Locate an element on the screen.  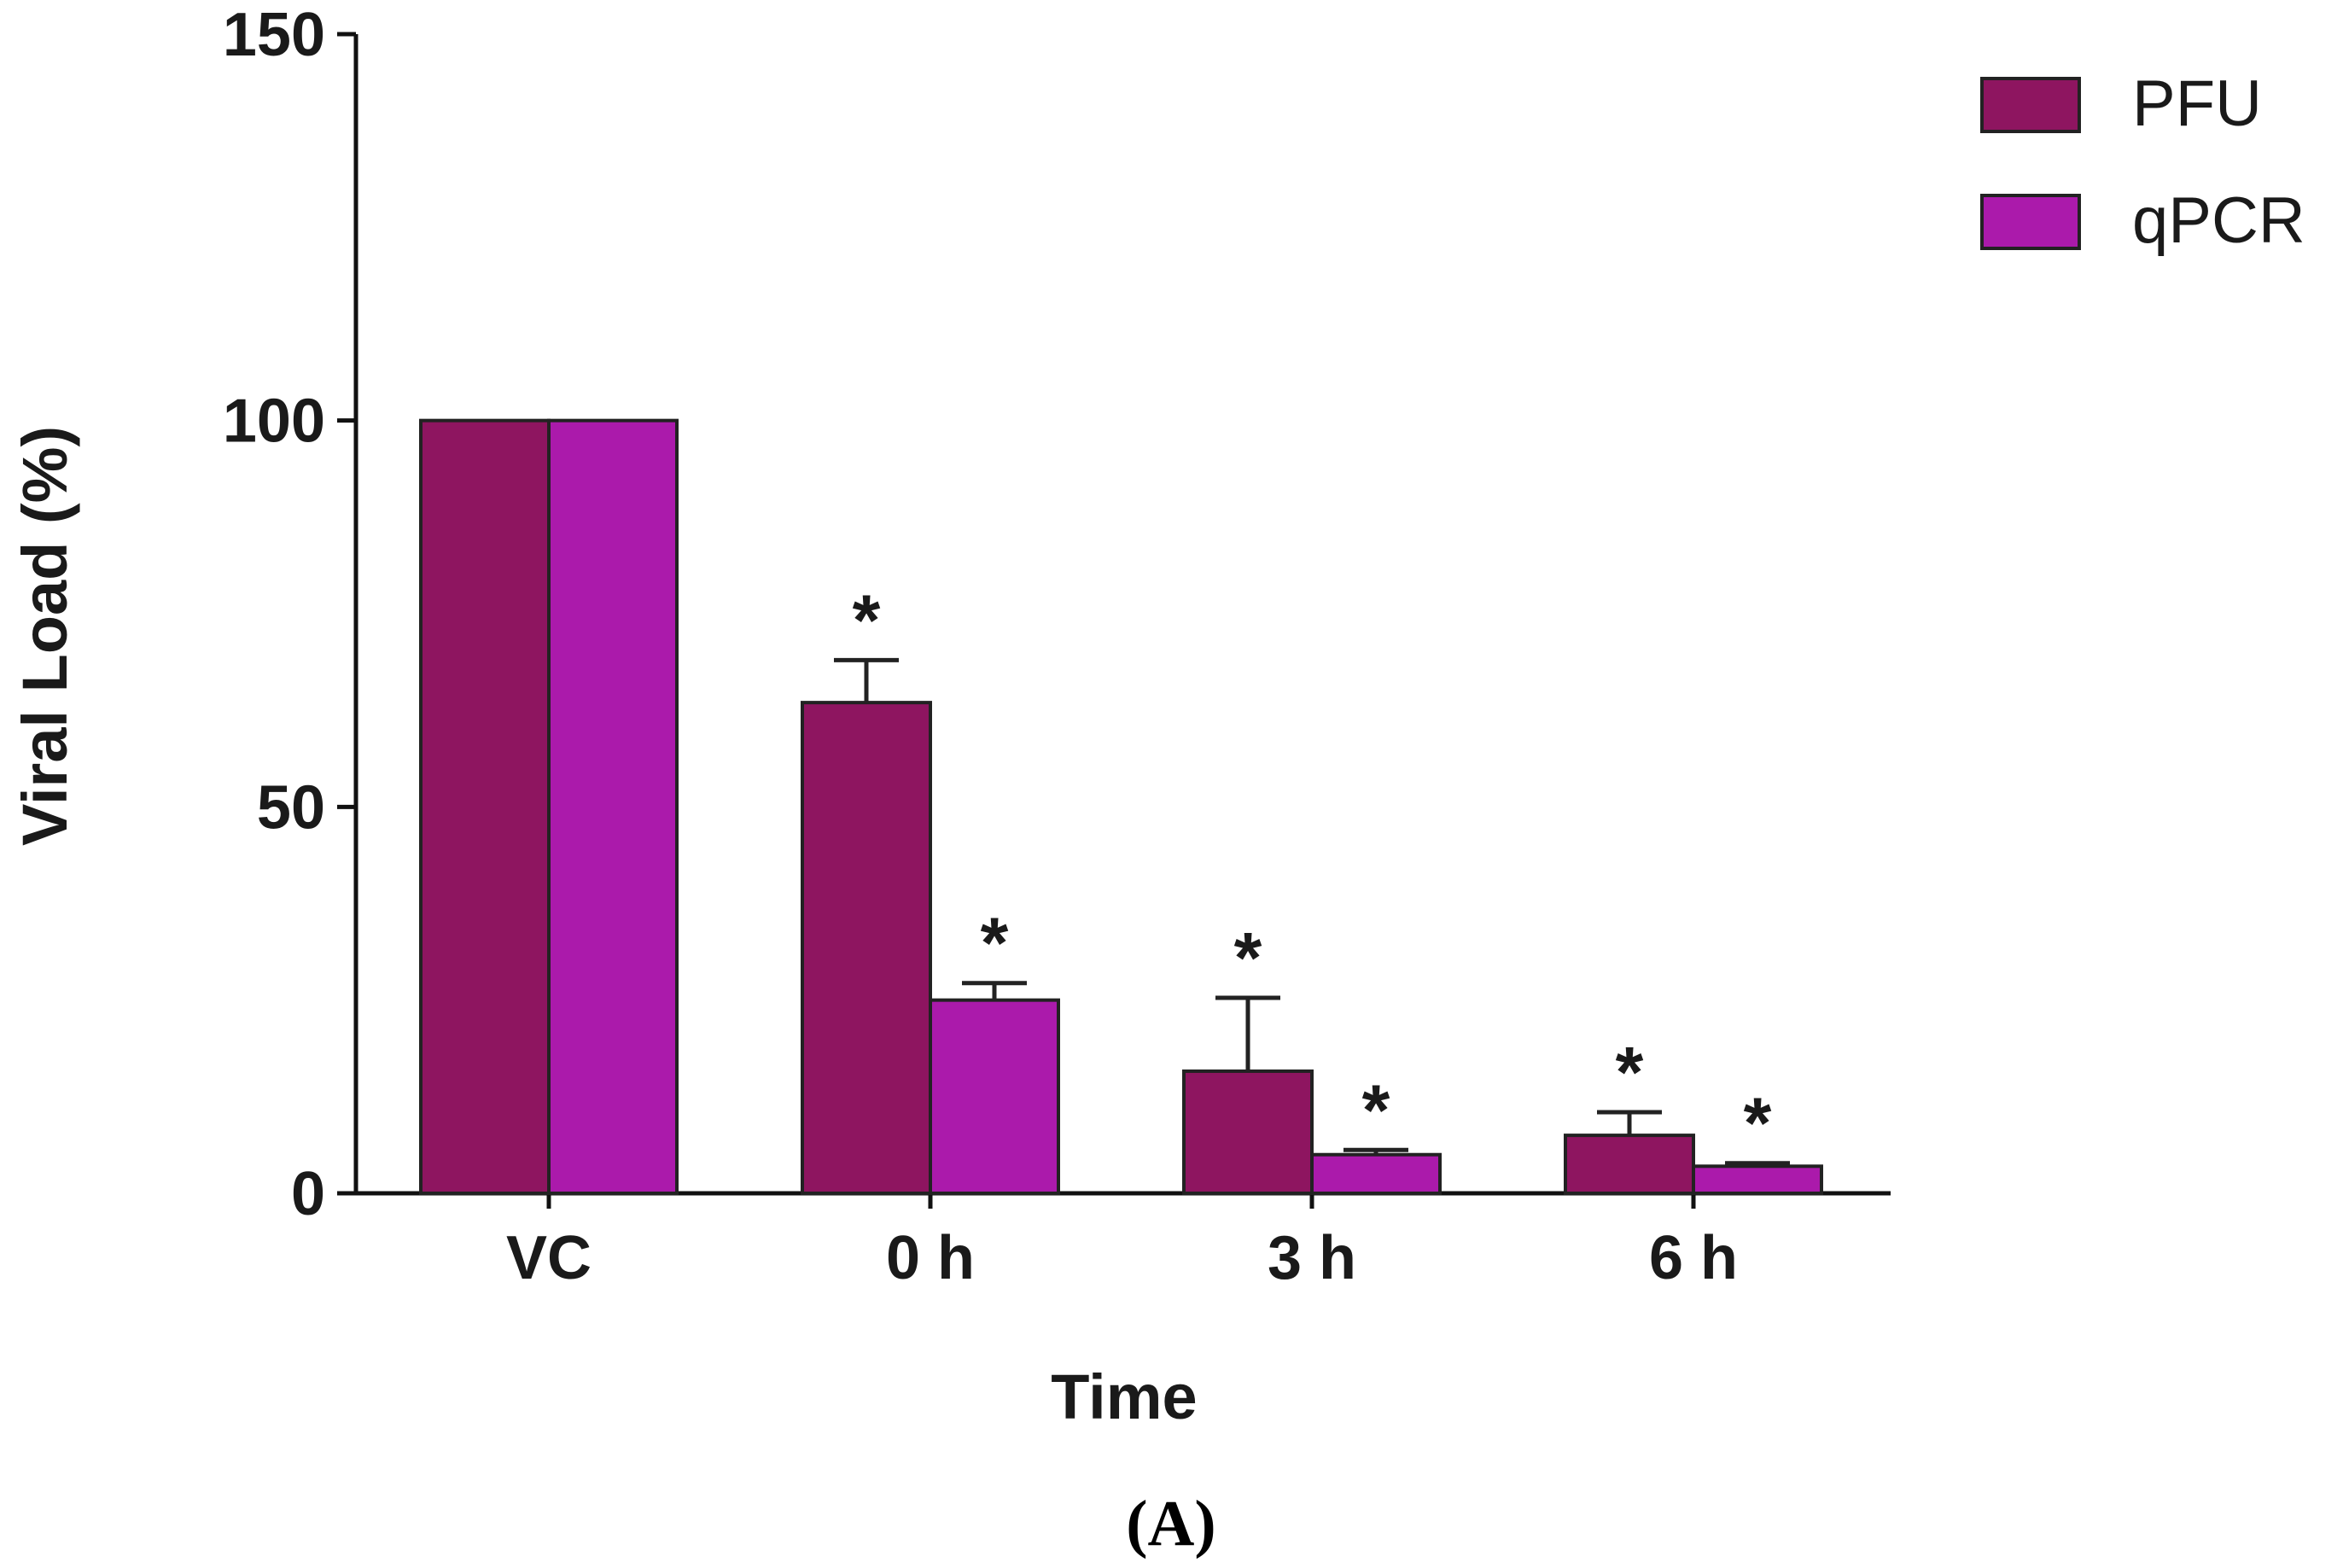
y-axis-title: Viral Load (%) is located at coordinates (44, 636).